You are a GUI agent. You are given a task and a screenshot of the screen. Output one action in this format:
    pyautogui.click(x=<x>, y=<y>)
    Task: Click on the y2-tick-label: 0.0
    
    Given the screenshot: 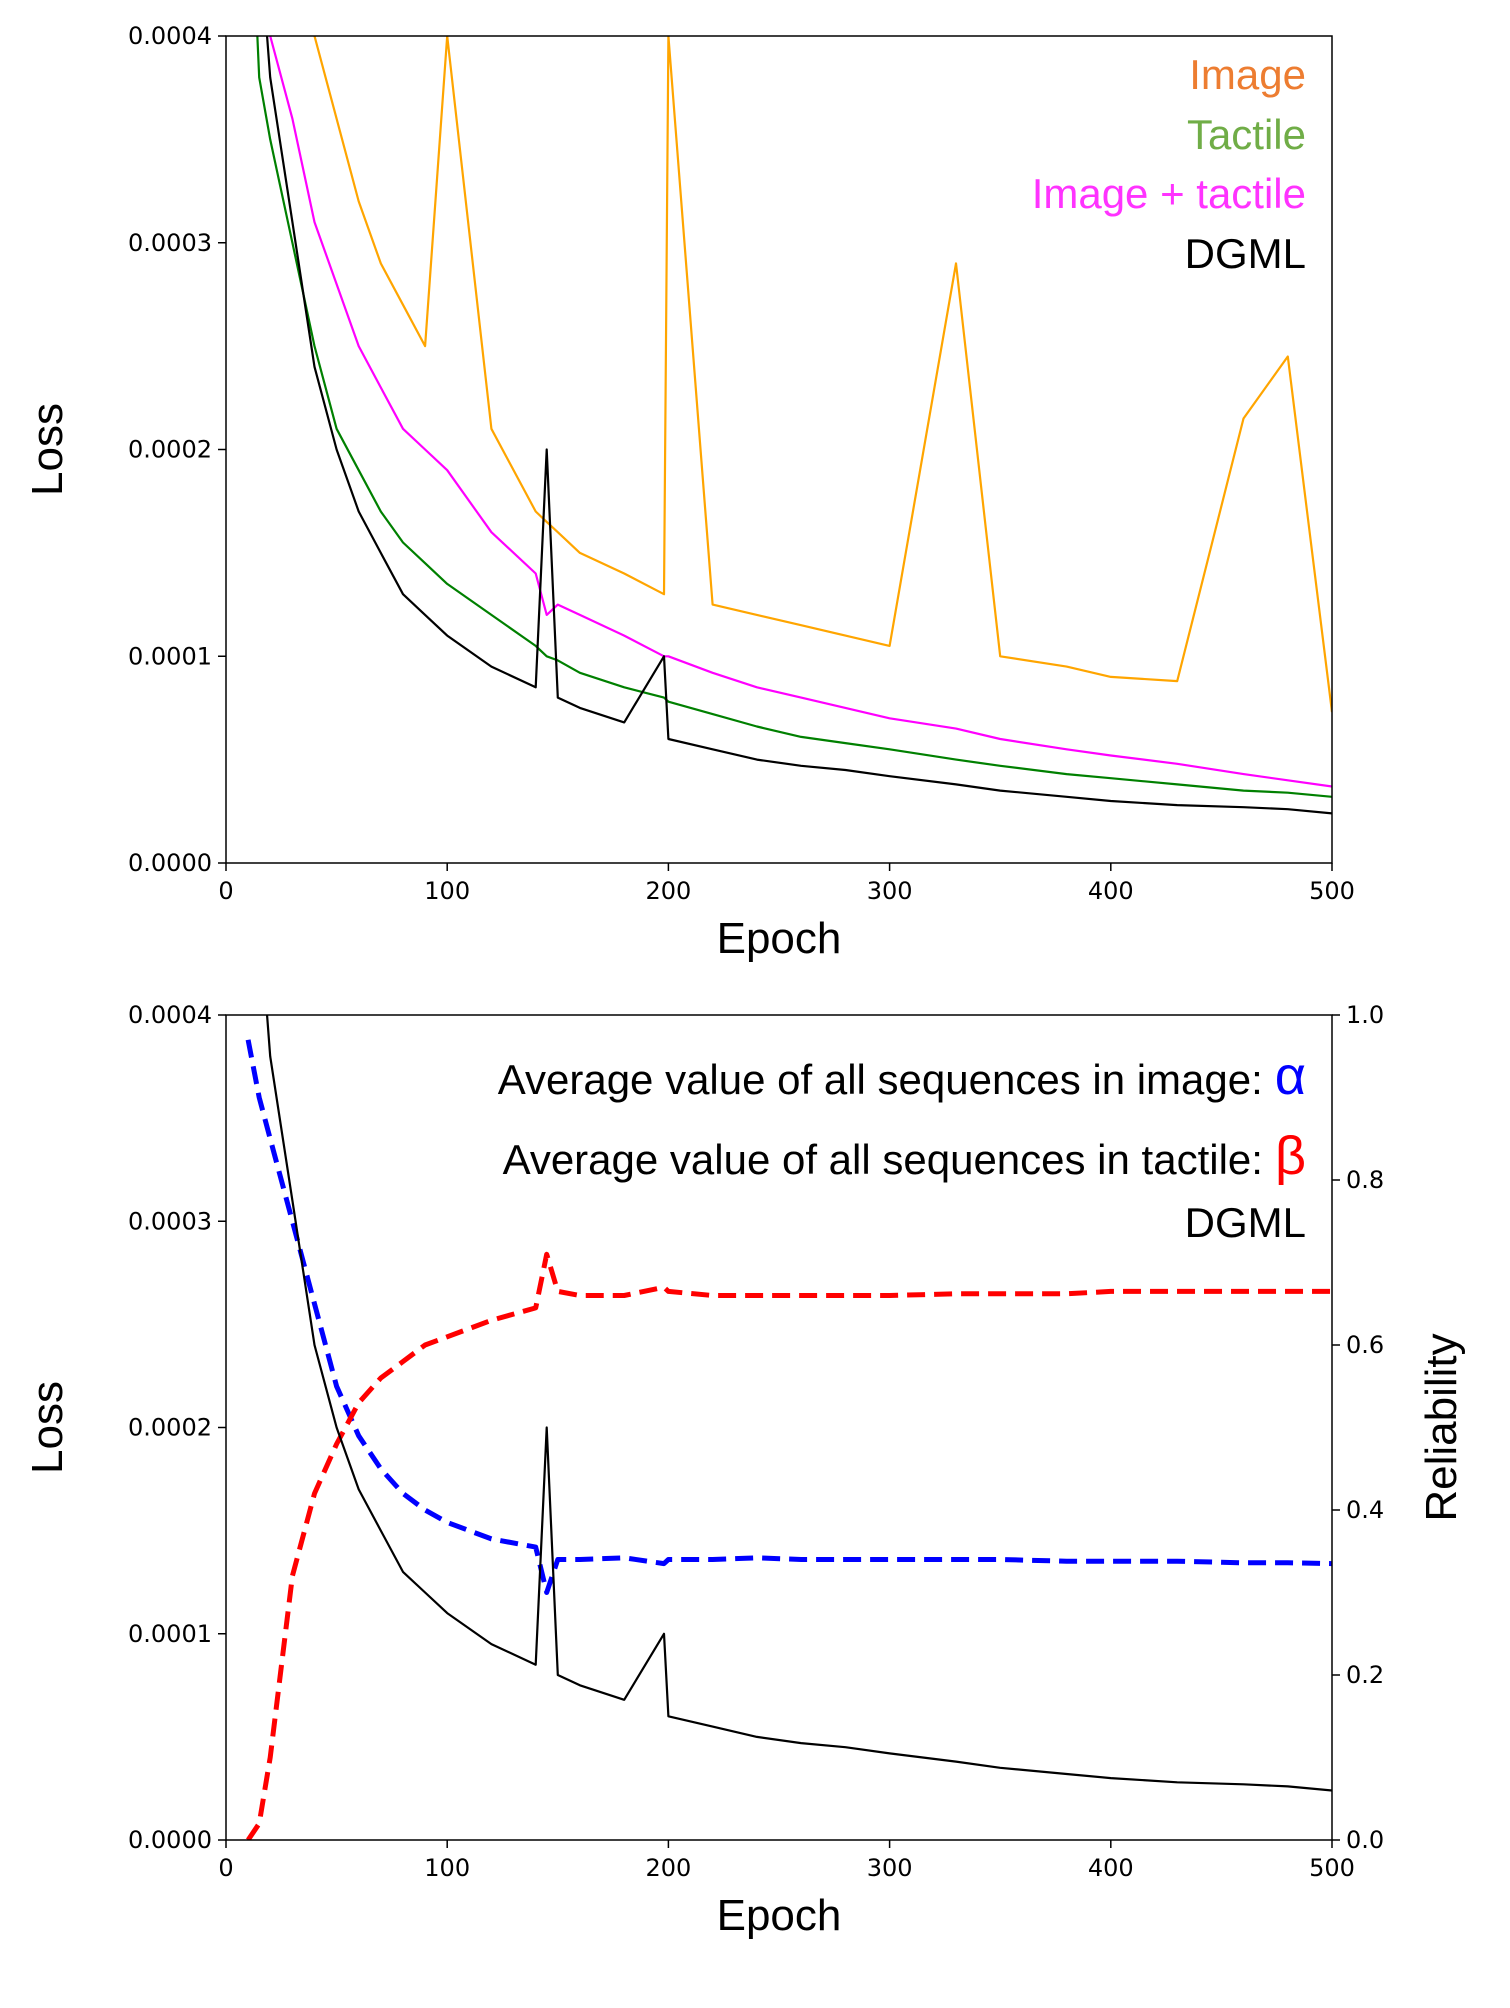 What is the action you would take?
    pyautogui.click(x=1365, y=1840)
    